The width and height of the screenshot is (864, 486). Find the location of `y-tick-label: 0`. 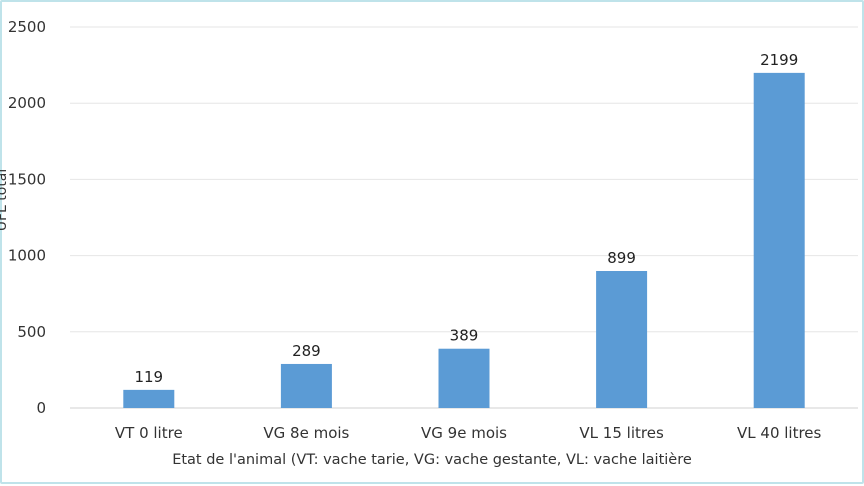

y-tick-label: 0 is located at coordinates (41, 408).